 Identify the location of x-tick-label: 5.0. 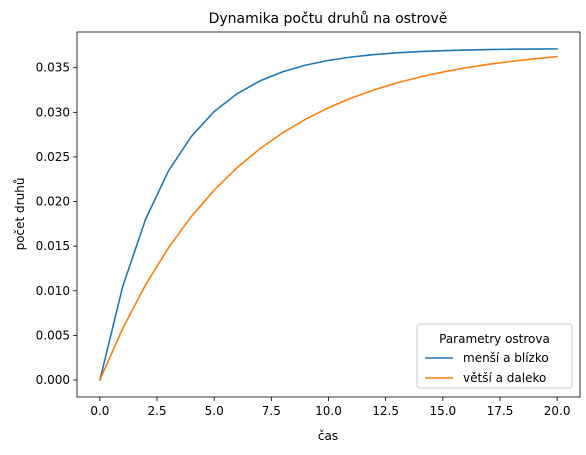
(214, 411).